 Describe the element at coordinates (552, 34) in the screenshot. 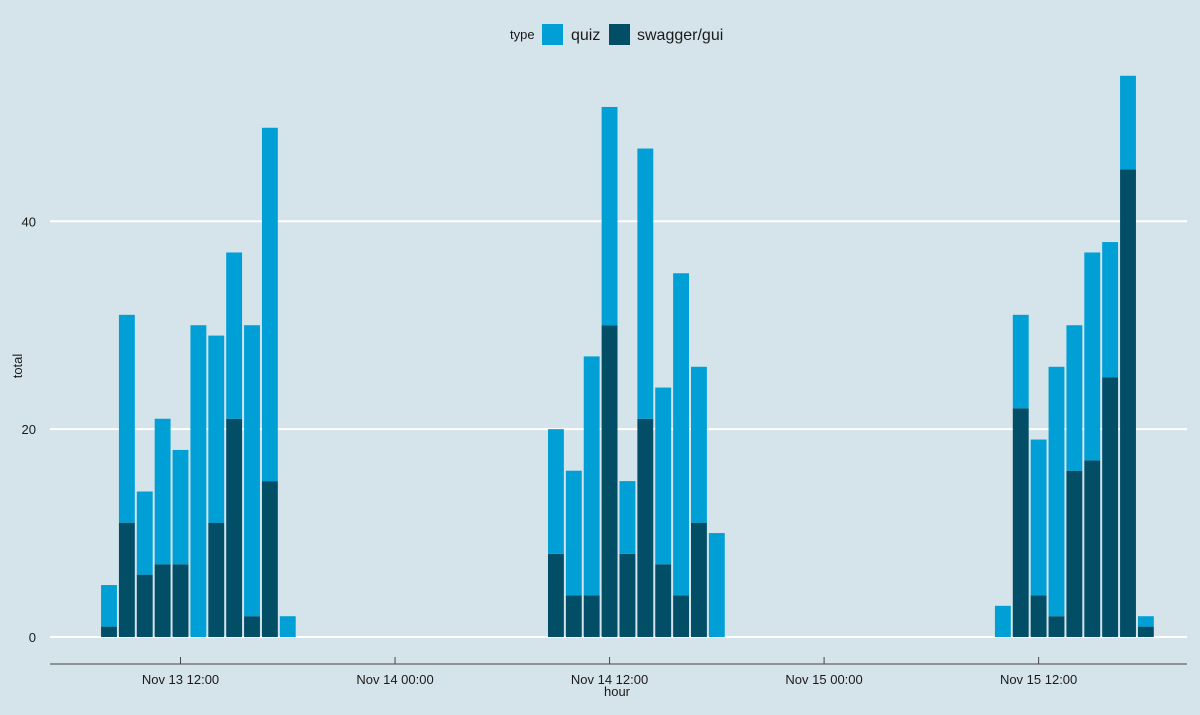

I see `legend-swatch-quiz` at that location.